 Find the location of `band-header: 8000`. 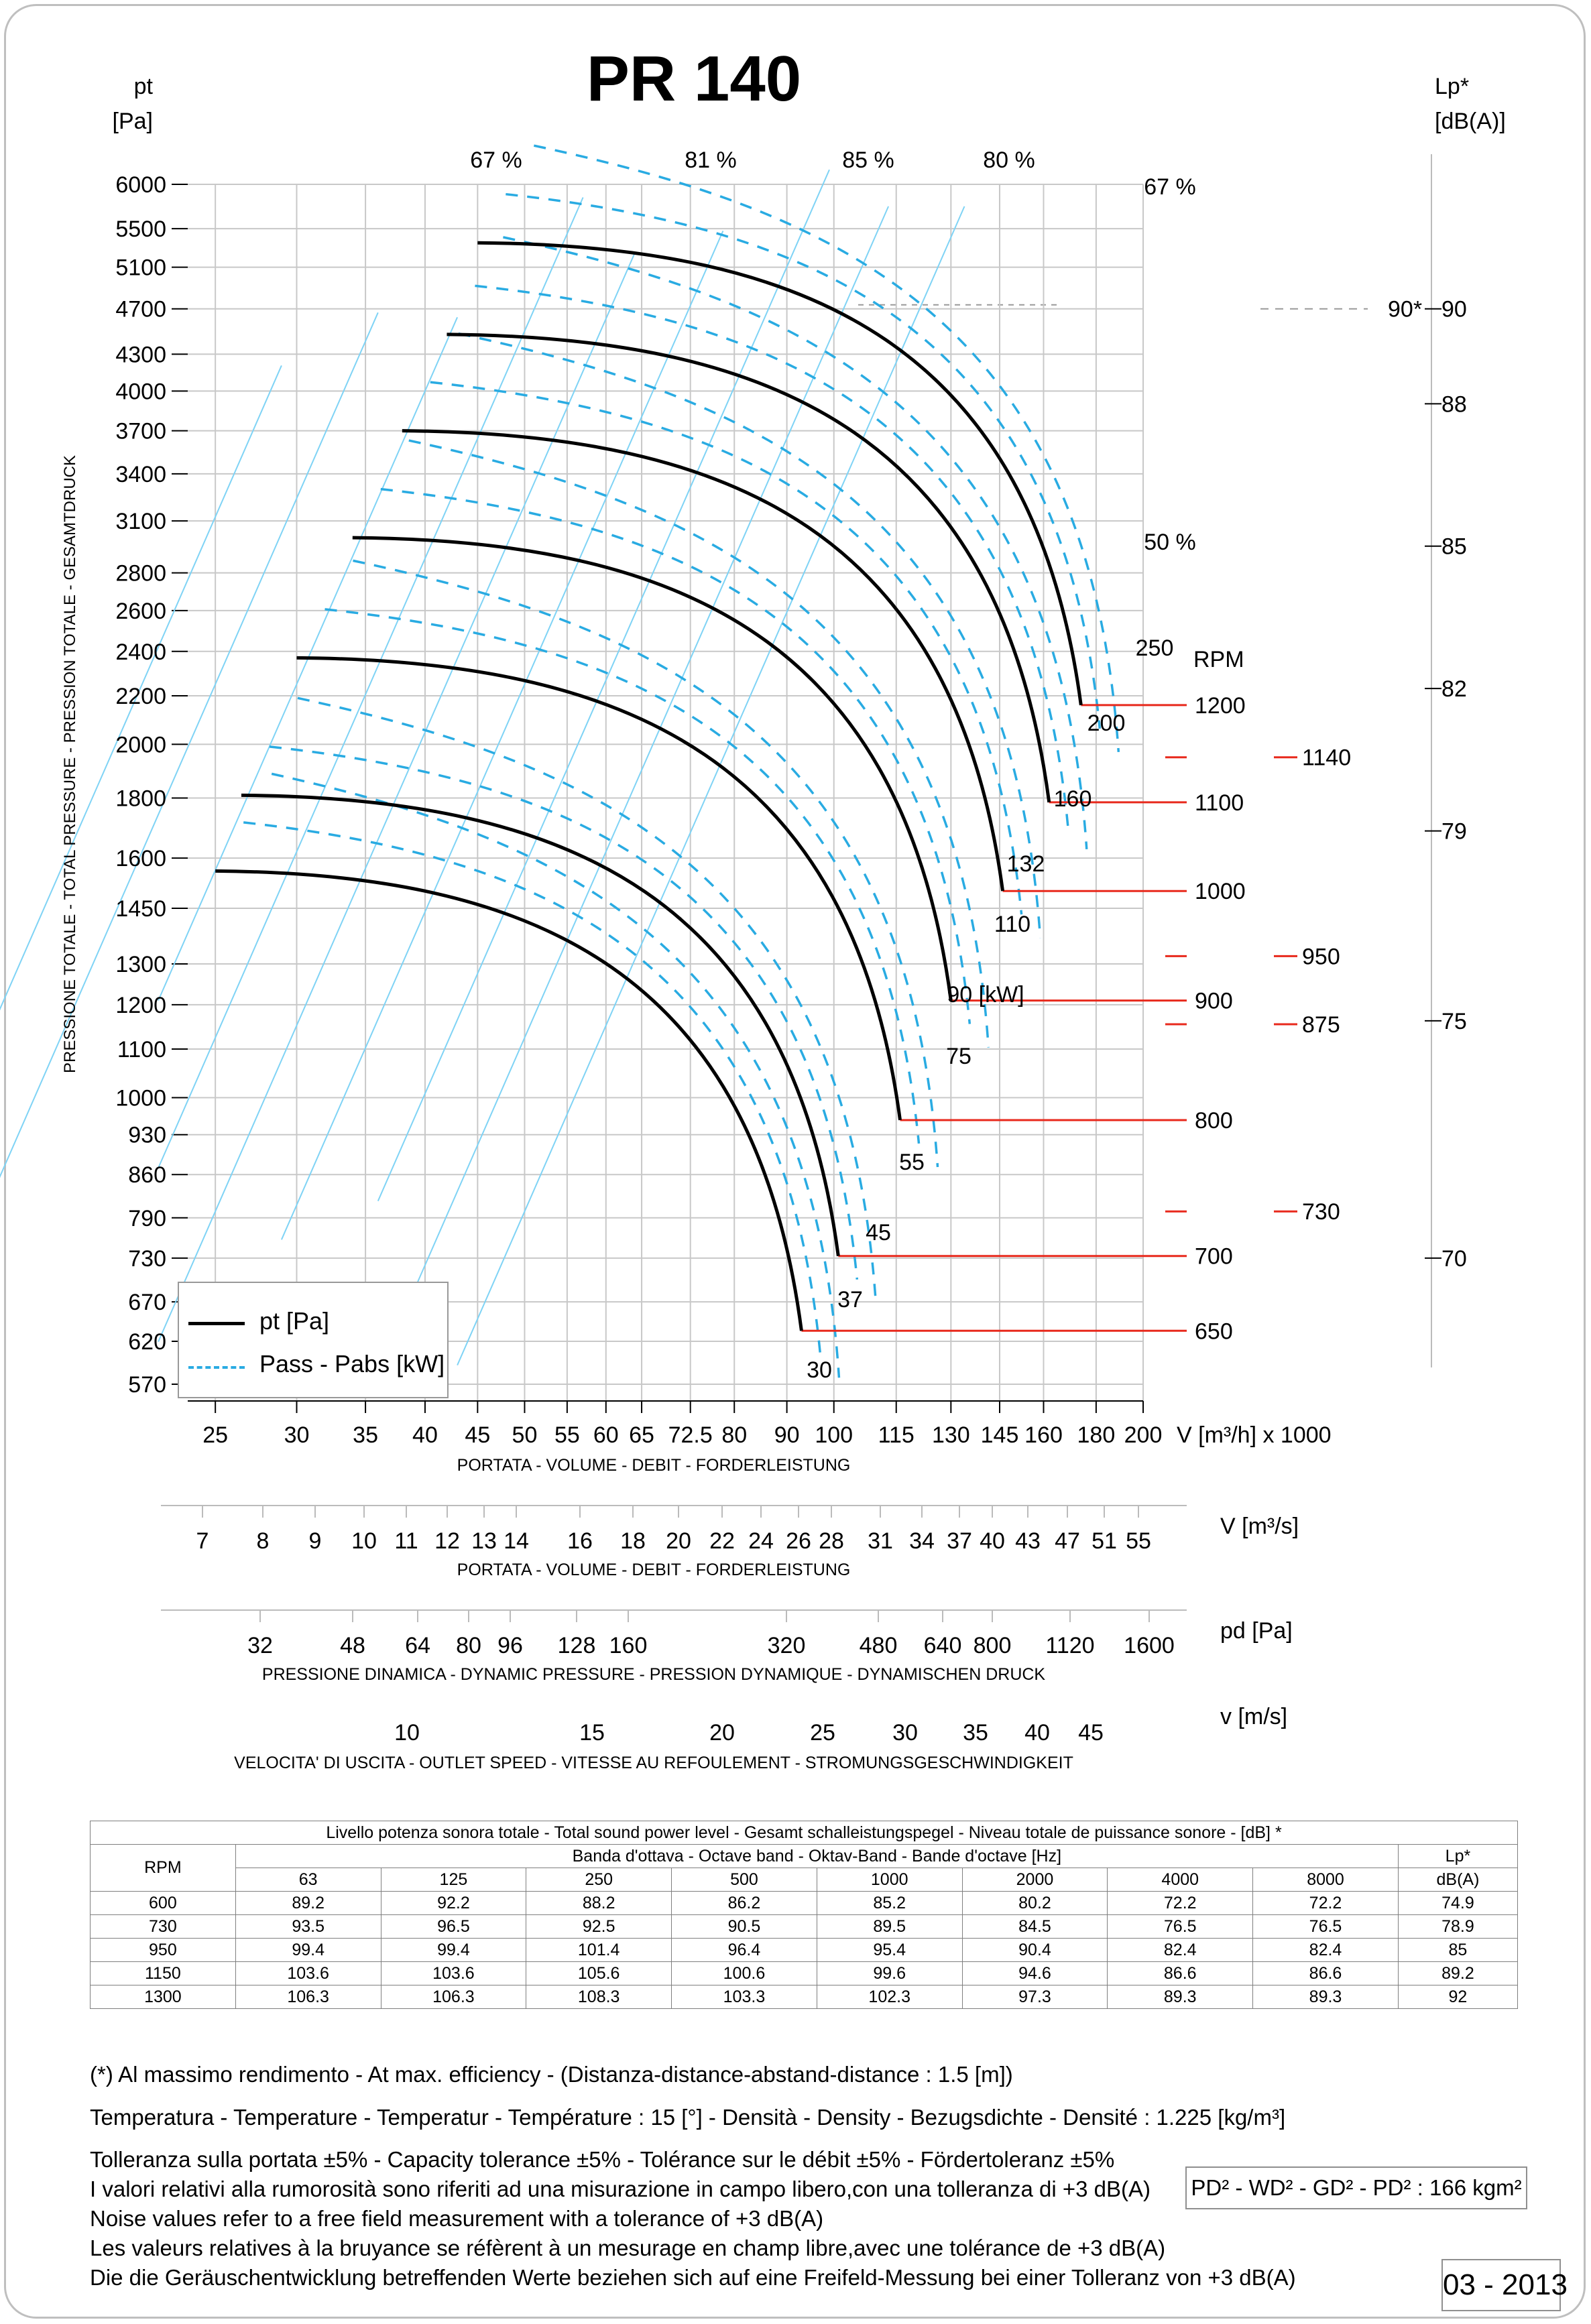

band-header: 8000 is located at coordinates (1325, 1880).